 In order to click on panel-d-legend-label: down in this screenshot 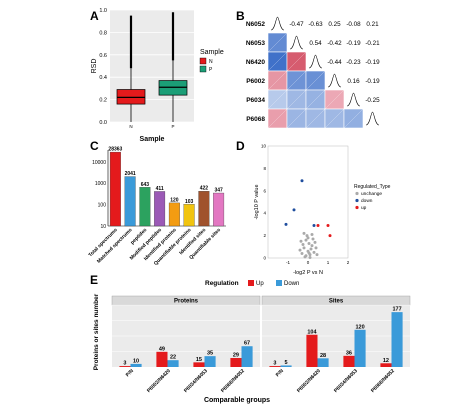, I will do `click(367, 201)`.